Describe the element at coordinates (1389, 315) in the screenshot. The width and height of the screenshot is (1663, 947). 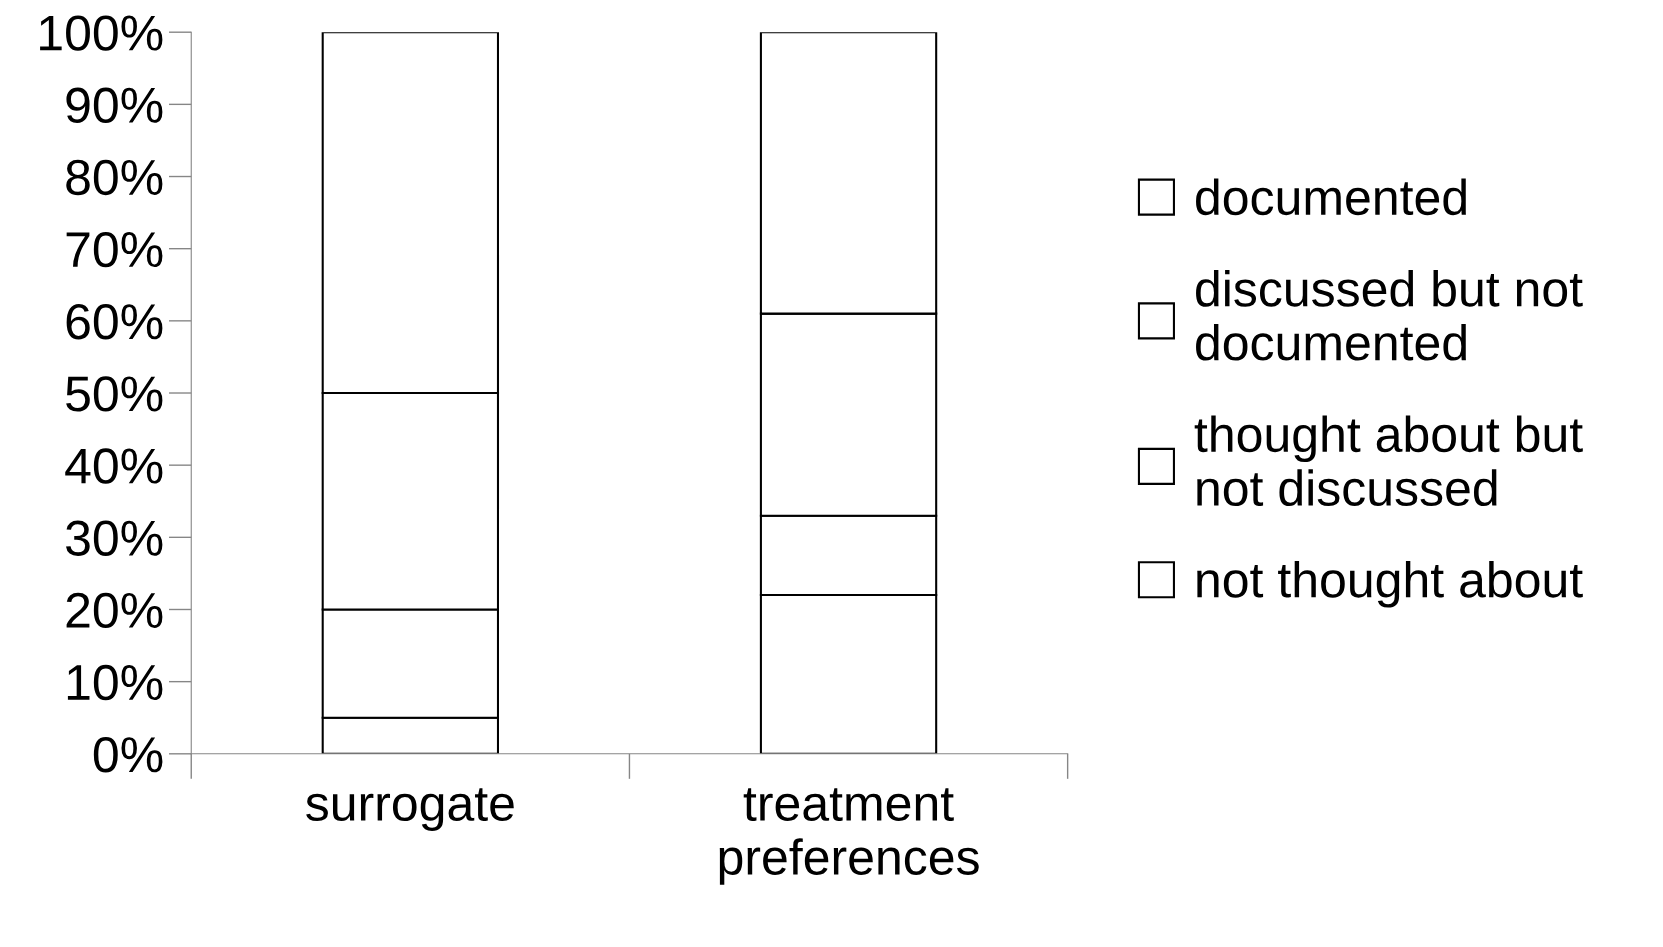
I see `legend-label: discussed but not documented` at that location.